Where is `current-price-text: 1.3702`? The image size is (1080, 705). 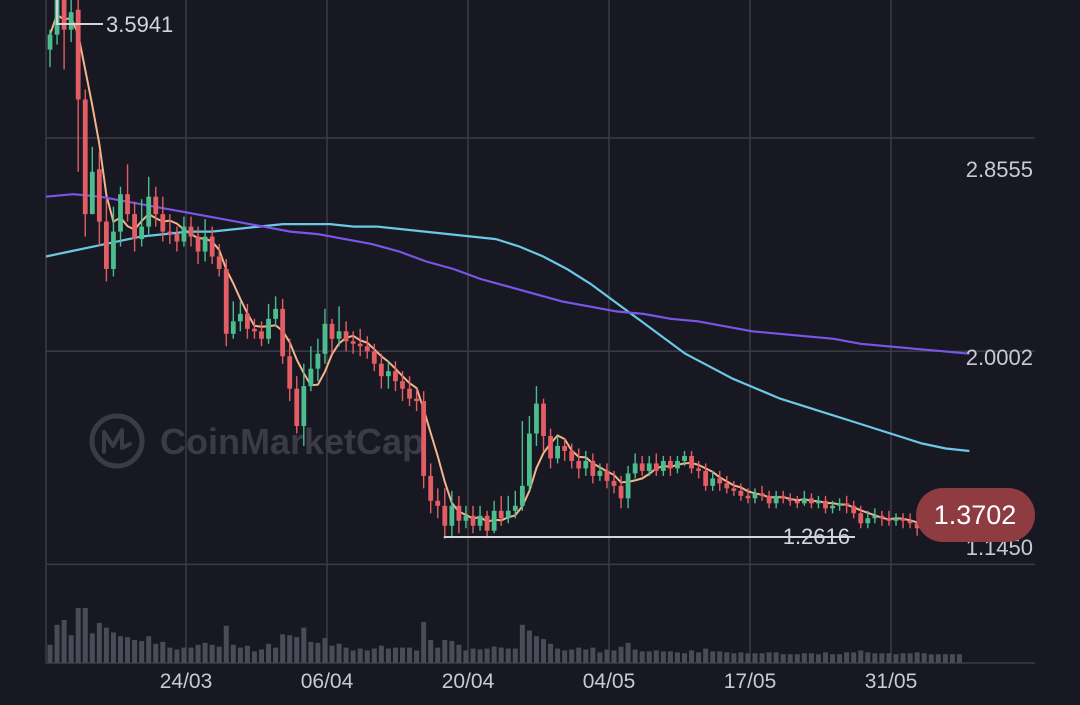
current-price-text: 1.3702 is located at coordinates (975, 515).